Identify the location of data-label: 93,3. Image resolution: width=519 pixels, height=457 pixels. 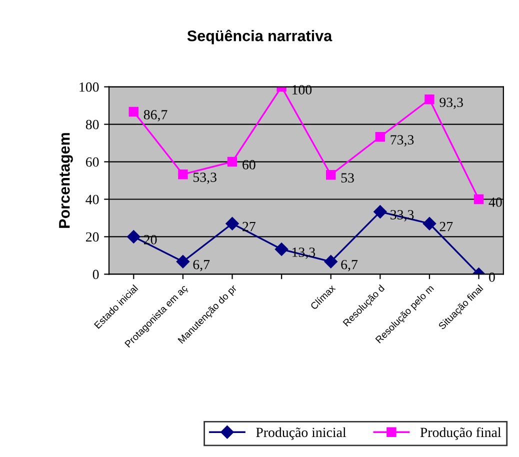
(451, 104).